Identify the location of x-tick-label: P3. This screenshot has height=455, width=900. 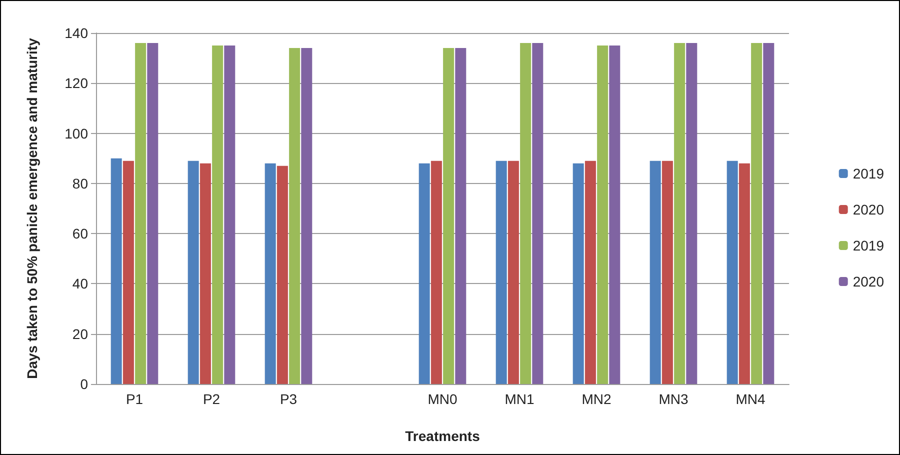
(289, 399).